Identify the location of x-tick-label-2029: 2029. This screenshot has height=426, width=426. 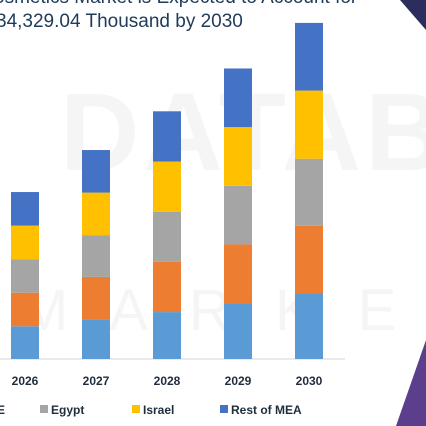
(238, 381).